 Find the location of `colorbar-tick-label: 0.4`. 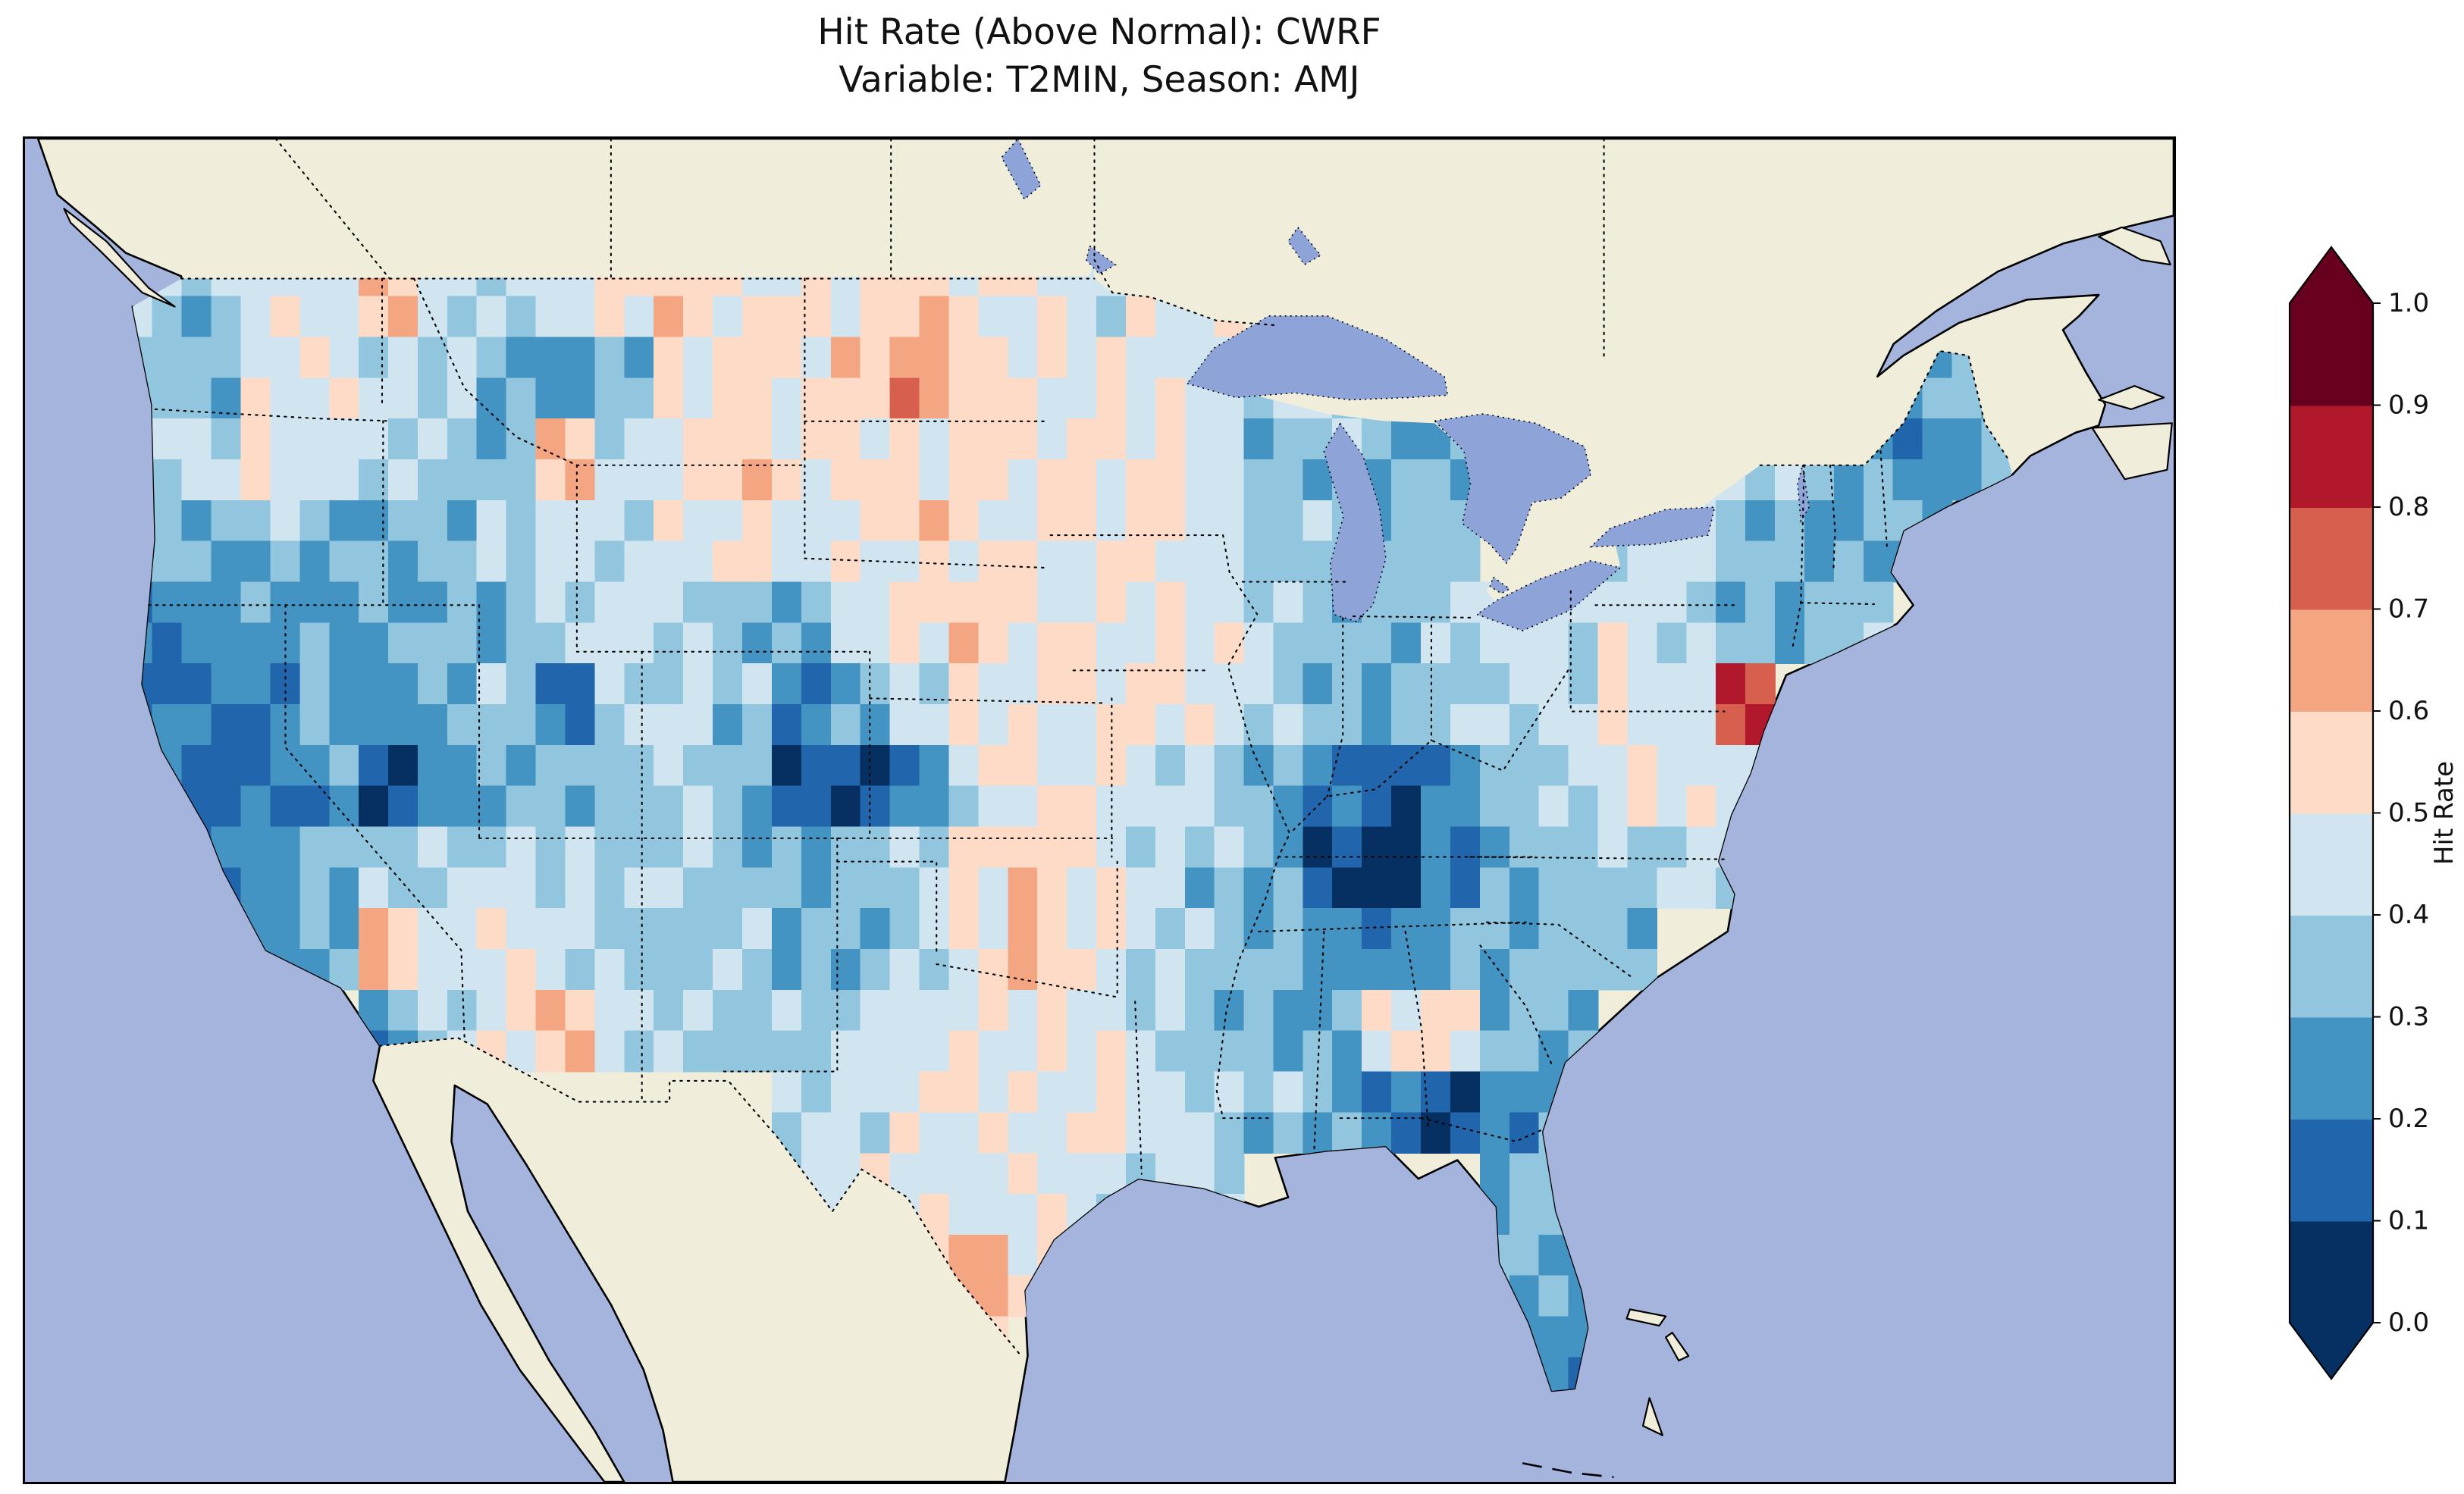

colorbar-tick-label: 0.4 is located at coordinates (2408, 915).